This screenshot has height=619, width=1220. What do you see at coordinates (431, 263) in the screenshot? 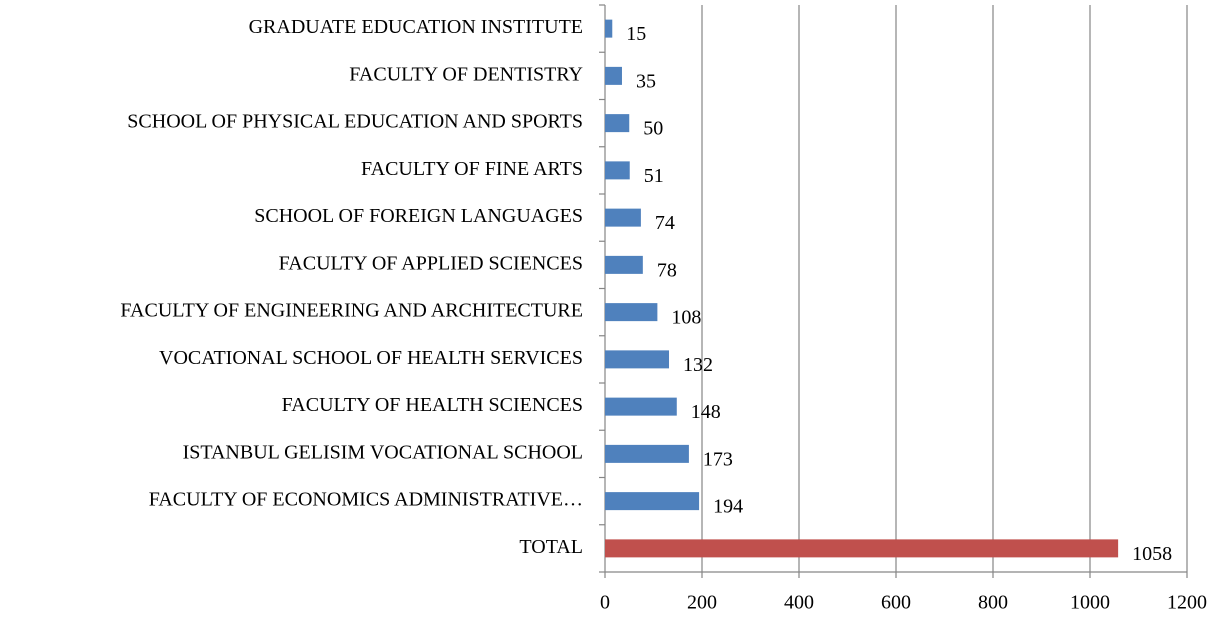
I see `y-tick-label: FACULTY OF APPLIED SCIENCES` at bounding box center [431, 263].